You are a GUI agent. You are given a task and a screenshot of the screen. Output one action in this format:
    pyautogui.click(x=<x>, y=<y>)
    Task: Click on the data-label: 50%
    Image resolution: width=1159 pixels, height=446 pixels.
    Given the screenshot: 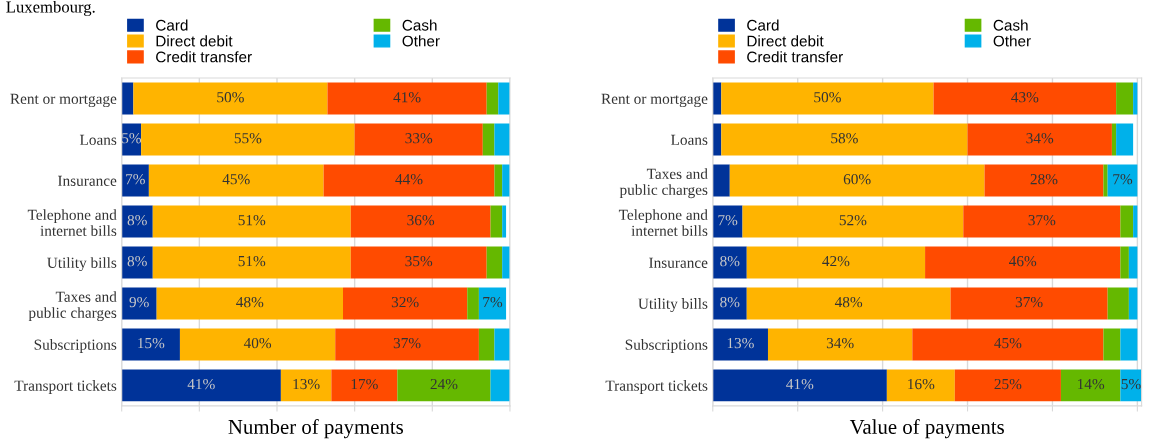 What is the action you would take?
    pyautogui.click(x=230, y=97)
    